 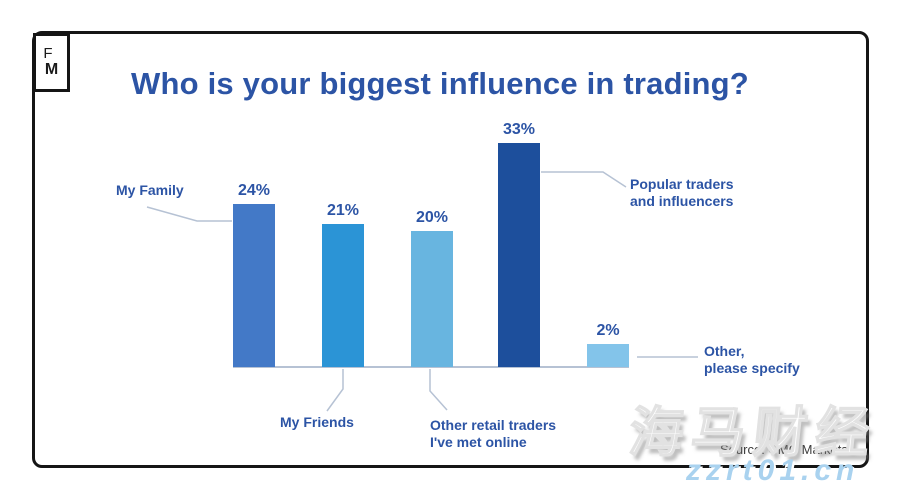 What do you see at coordinates (493, 433) in the screenshot?
I see `category-label-other-retail: Other retail traders I've met online` at bounding box center [493, 433].